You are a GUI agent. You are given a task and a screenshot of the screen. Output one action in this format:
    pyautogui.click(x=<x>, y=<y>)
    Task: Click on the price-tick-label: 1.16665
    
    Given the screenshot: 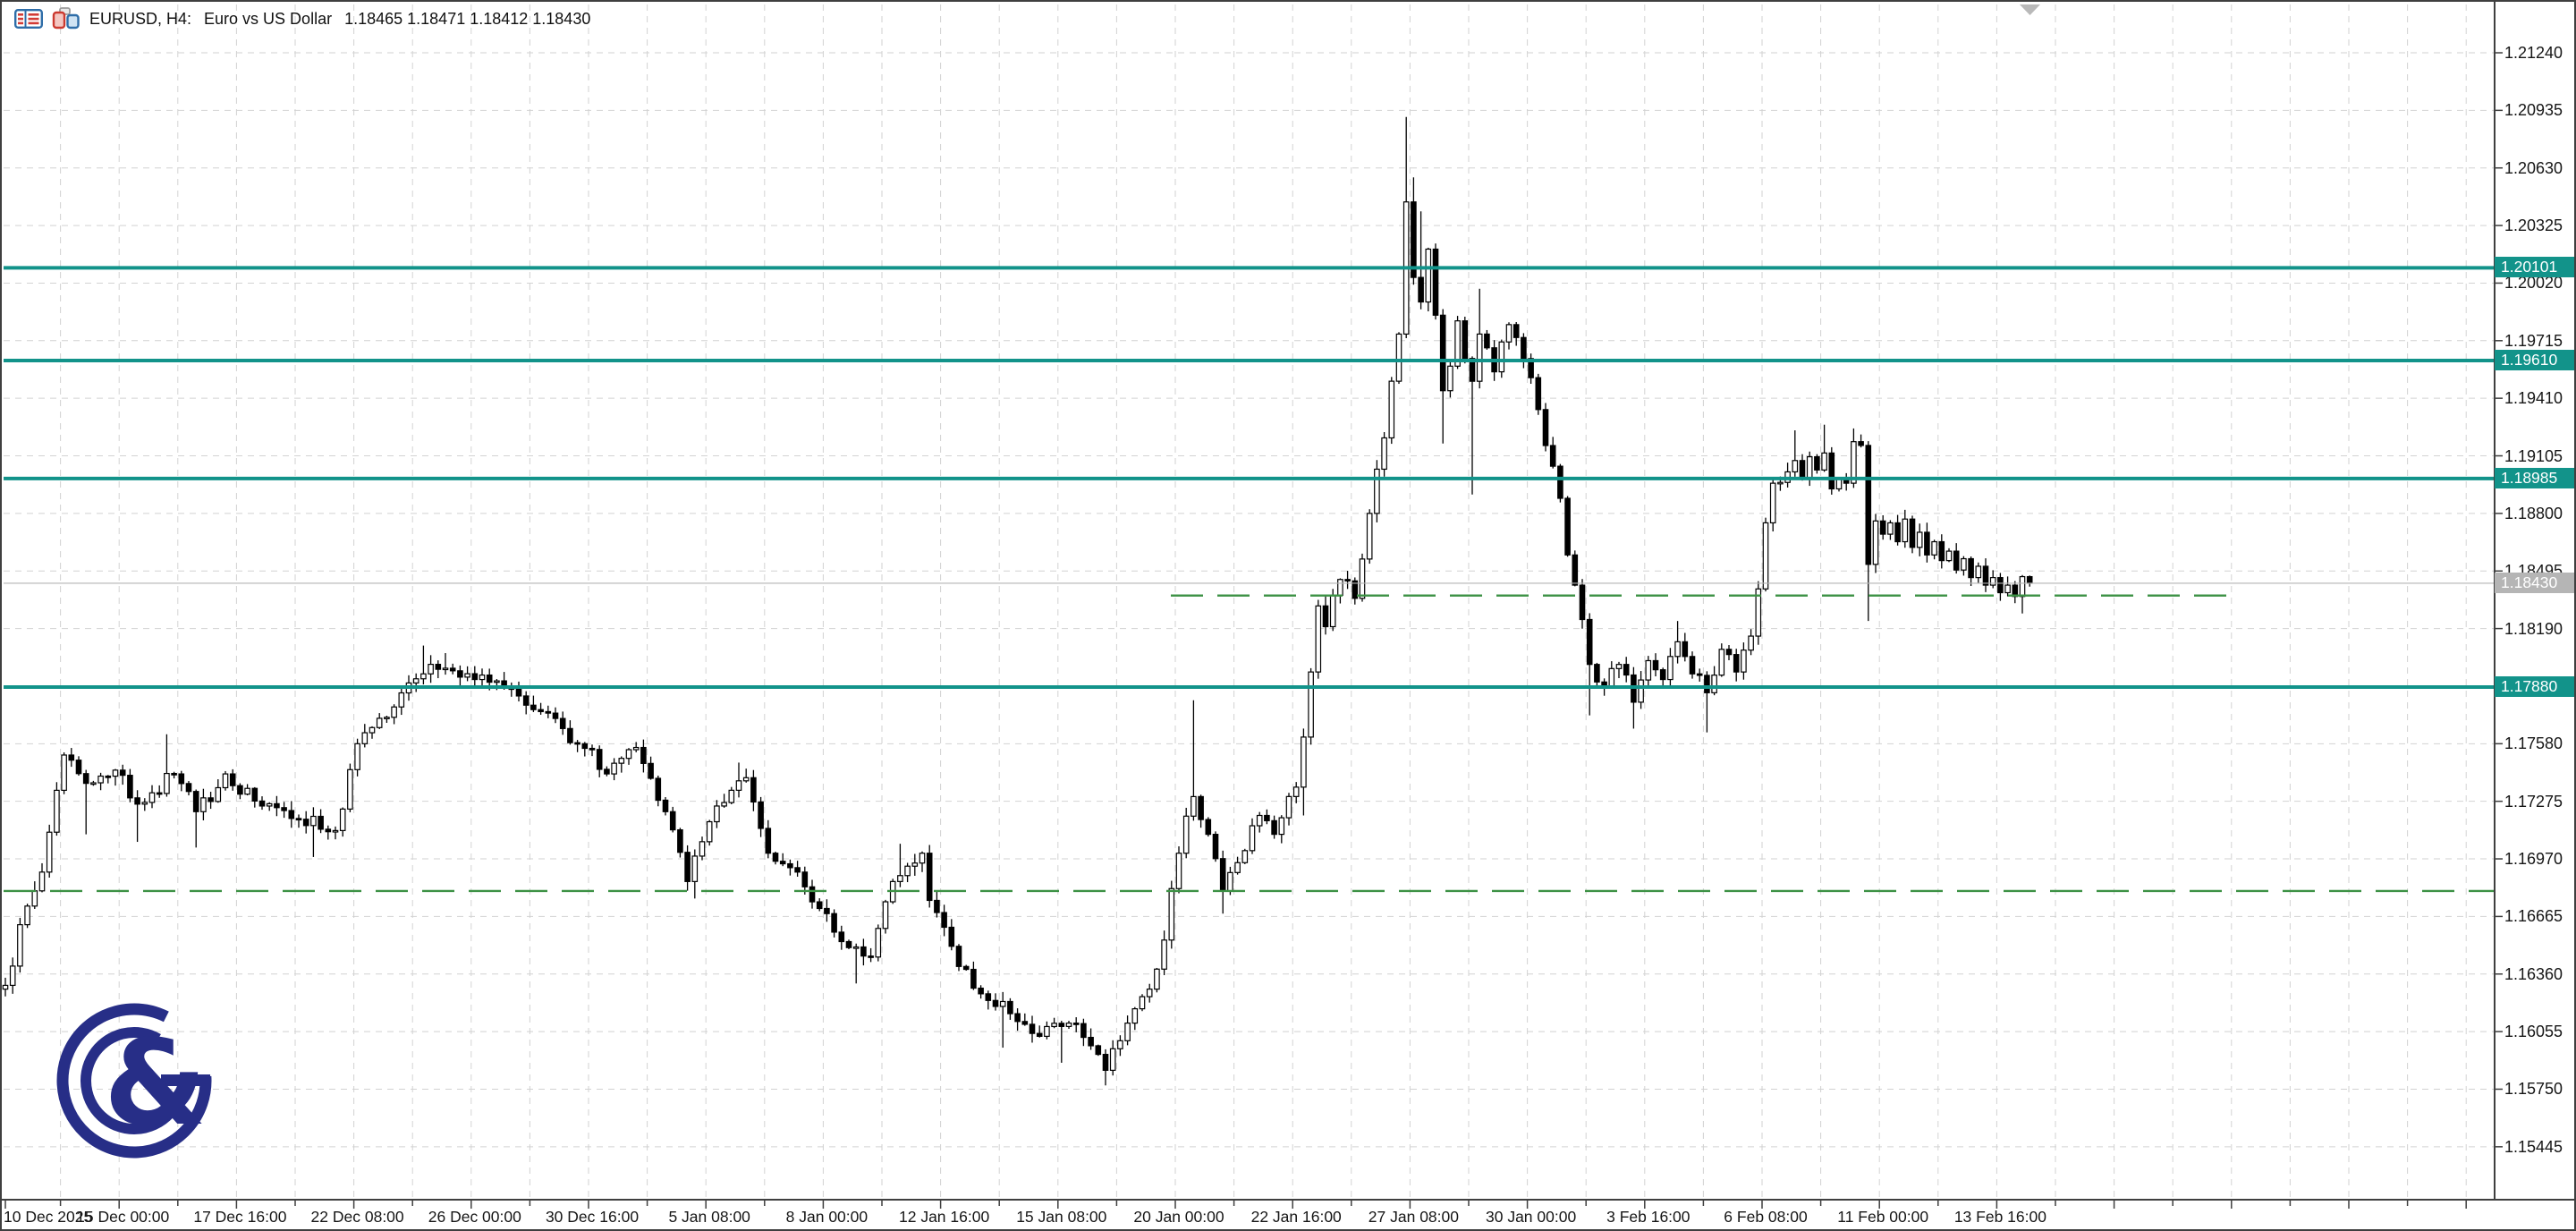 What is the action you would take?
    pyautogui.click(x=2533, y=916)
    